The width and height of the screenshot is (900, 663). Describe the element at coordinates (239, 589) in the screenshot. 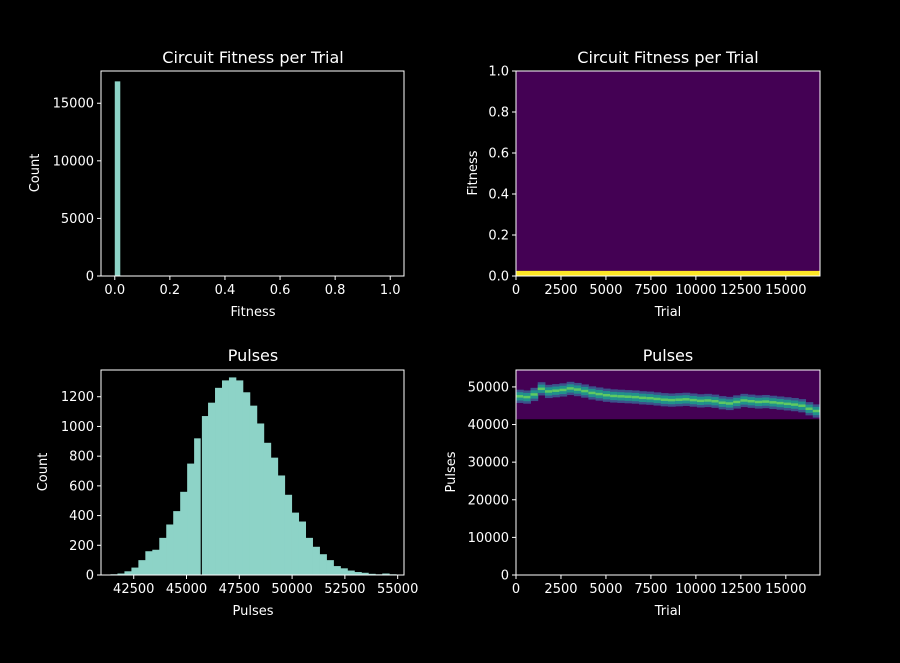

I see `x-tick-label: 47500` at that location.